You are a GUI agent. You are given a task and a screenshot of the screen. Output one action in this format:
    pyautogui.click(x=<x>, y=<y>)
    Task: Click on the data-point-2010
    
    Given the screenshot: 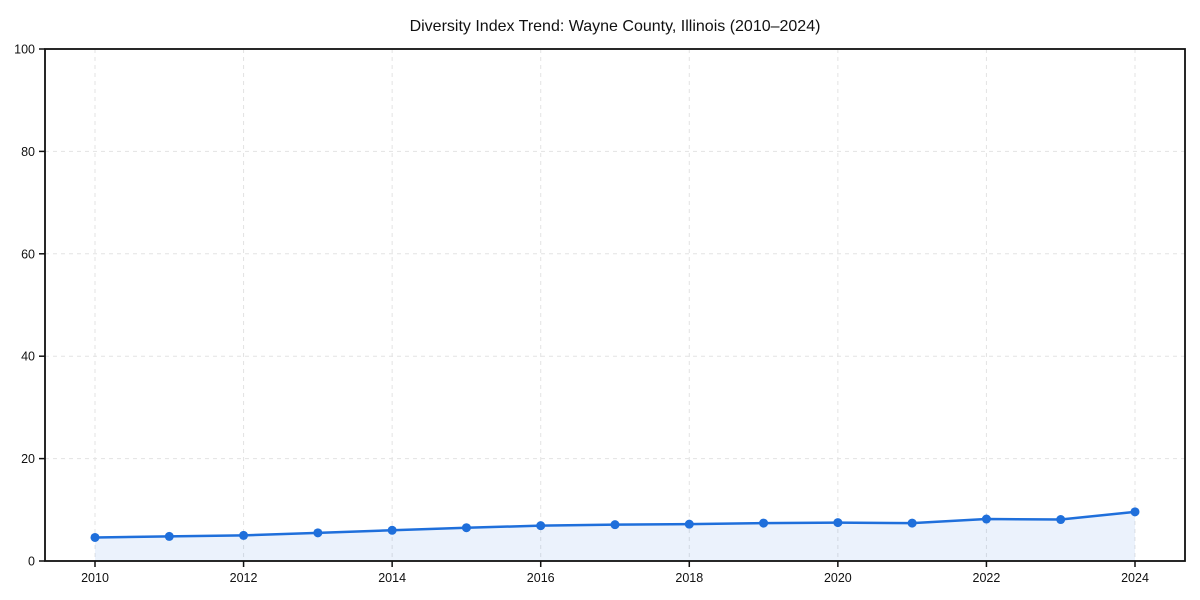 What is the action you would take?
    pyautogui.click(x=95, y=537)
    